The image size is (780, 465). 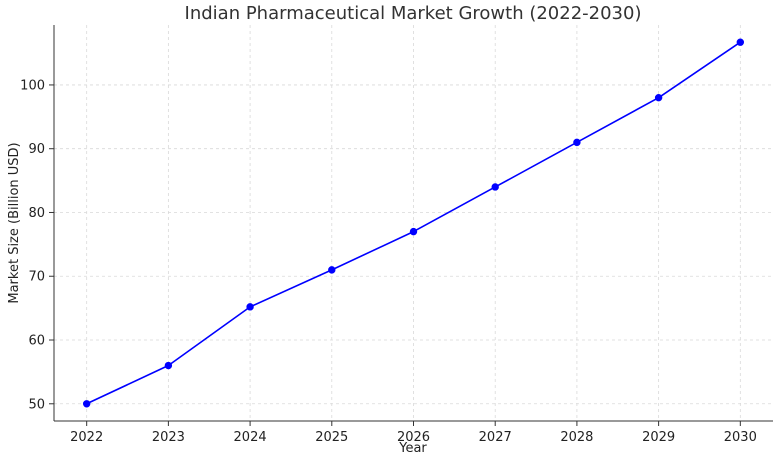 What do you see at coordinates (576, 437) in the screenshot?
I see `x-tick-label: 2028` at bounding box center [576, 437].